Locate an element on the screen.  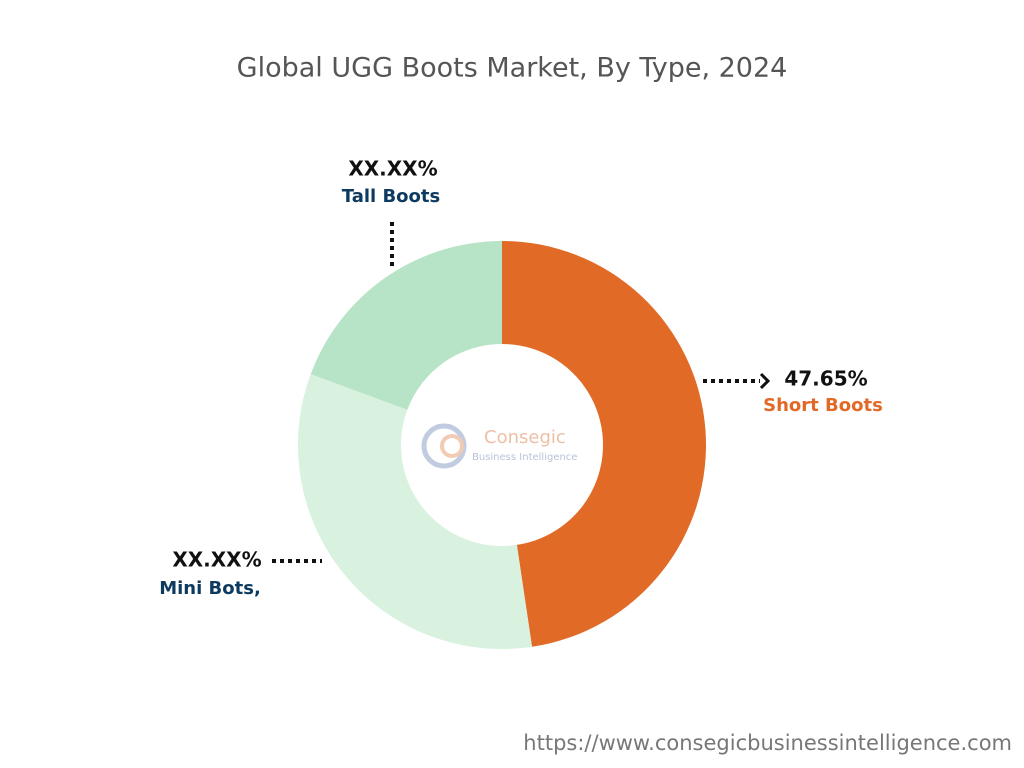
value-label: 47.65% is located at coordinates (825, 379).